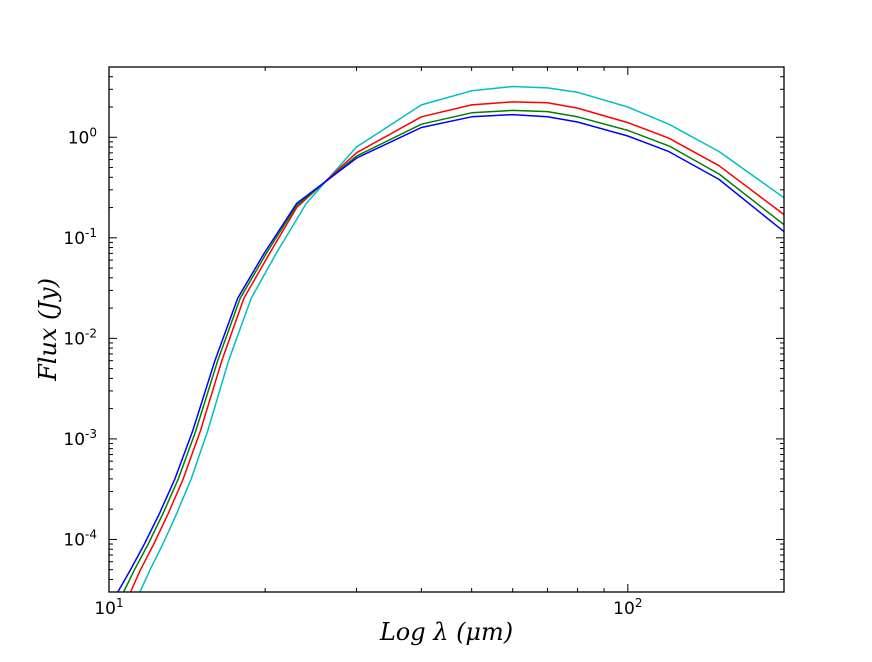 The height and width of the screenshot is (662, 872). Describe the element at coordinates (48, 330) in the screenshot. I see `y-axis-label: Flux (Jy)` at that location.